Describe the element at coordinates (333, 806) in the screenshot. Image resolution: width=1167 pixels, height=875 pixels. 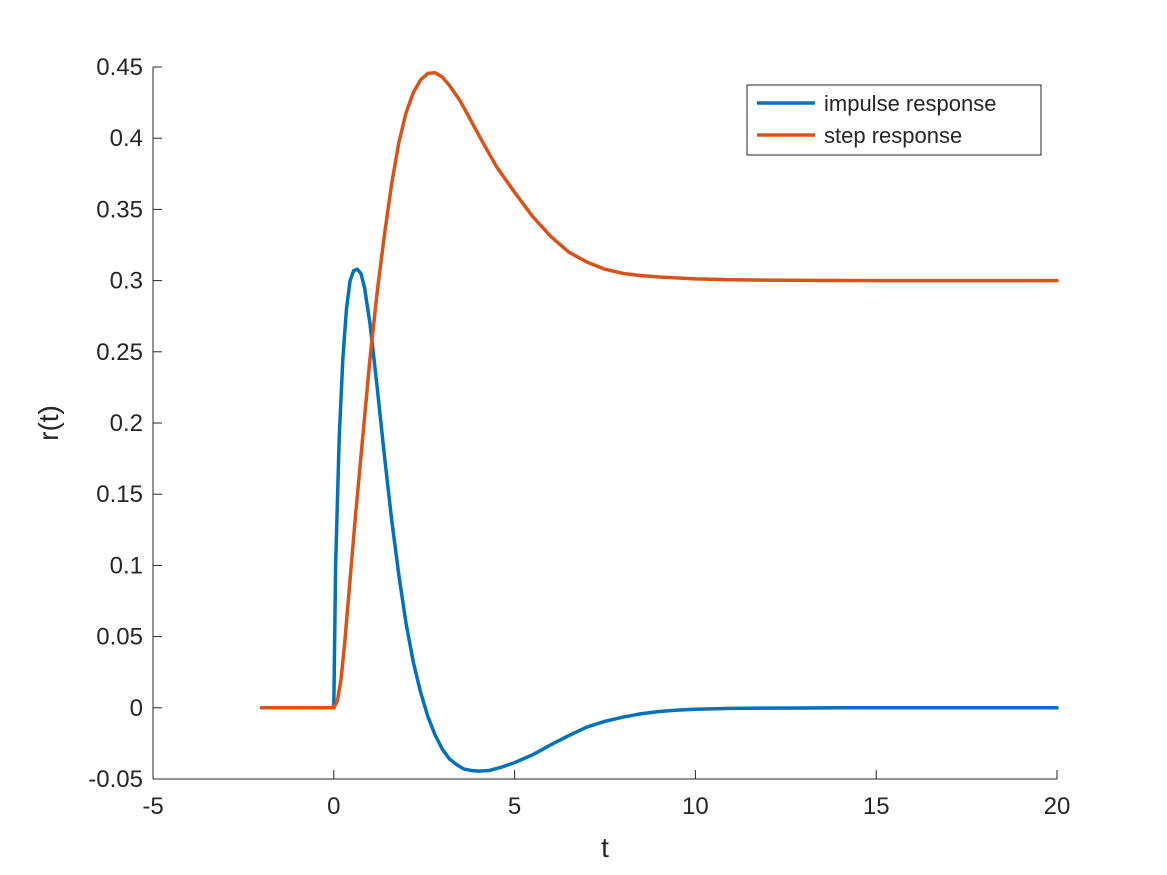
I see `x-tick-label: 0` at that location.